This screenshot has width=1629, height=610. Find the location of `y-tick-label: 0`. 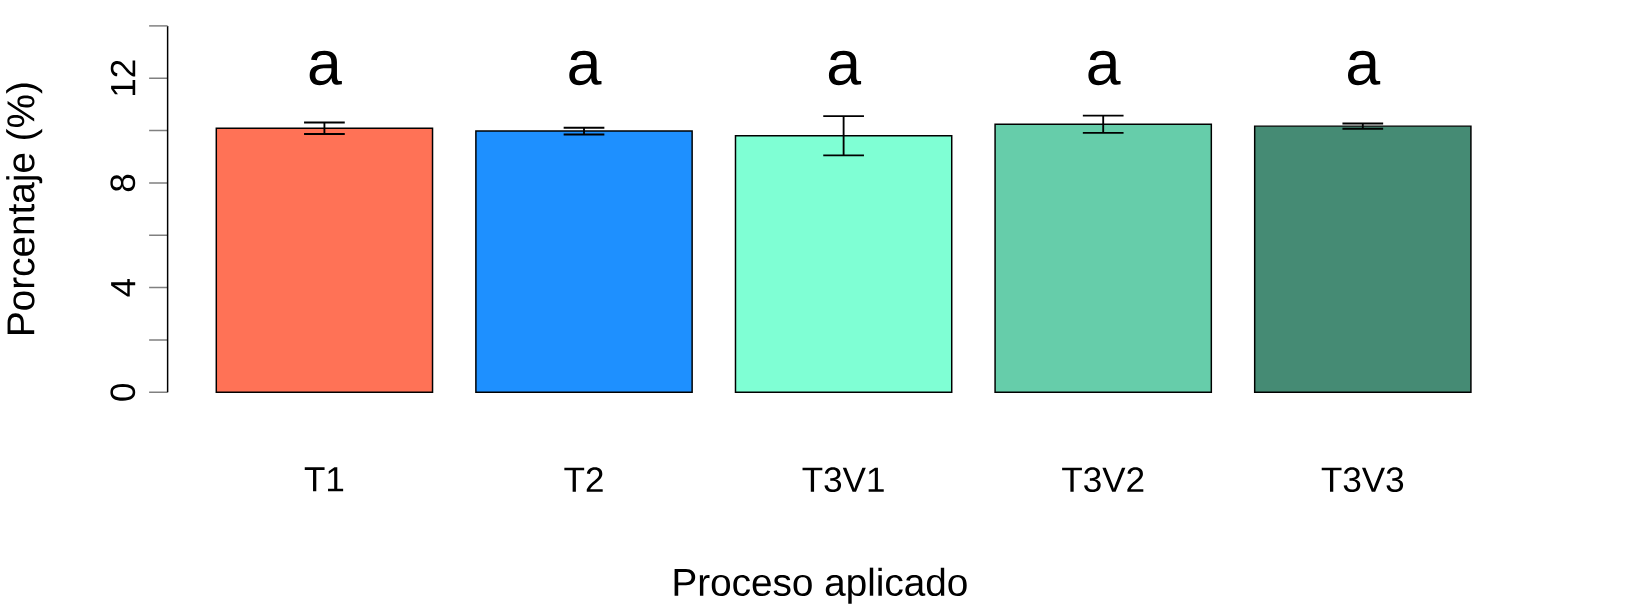

y-tick-label: 0 is located at coordinates (123, 392).